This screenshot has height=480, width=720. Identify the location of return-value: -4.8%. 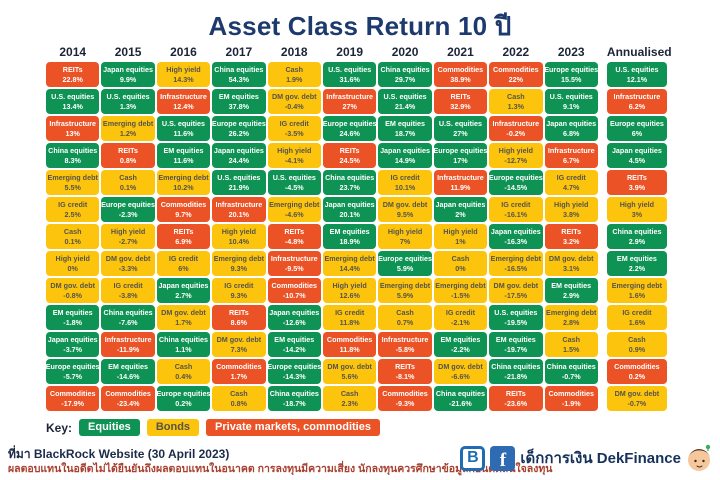
(294, 241).